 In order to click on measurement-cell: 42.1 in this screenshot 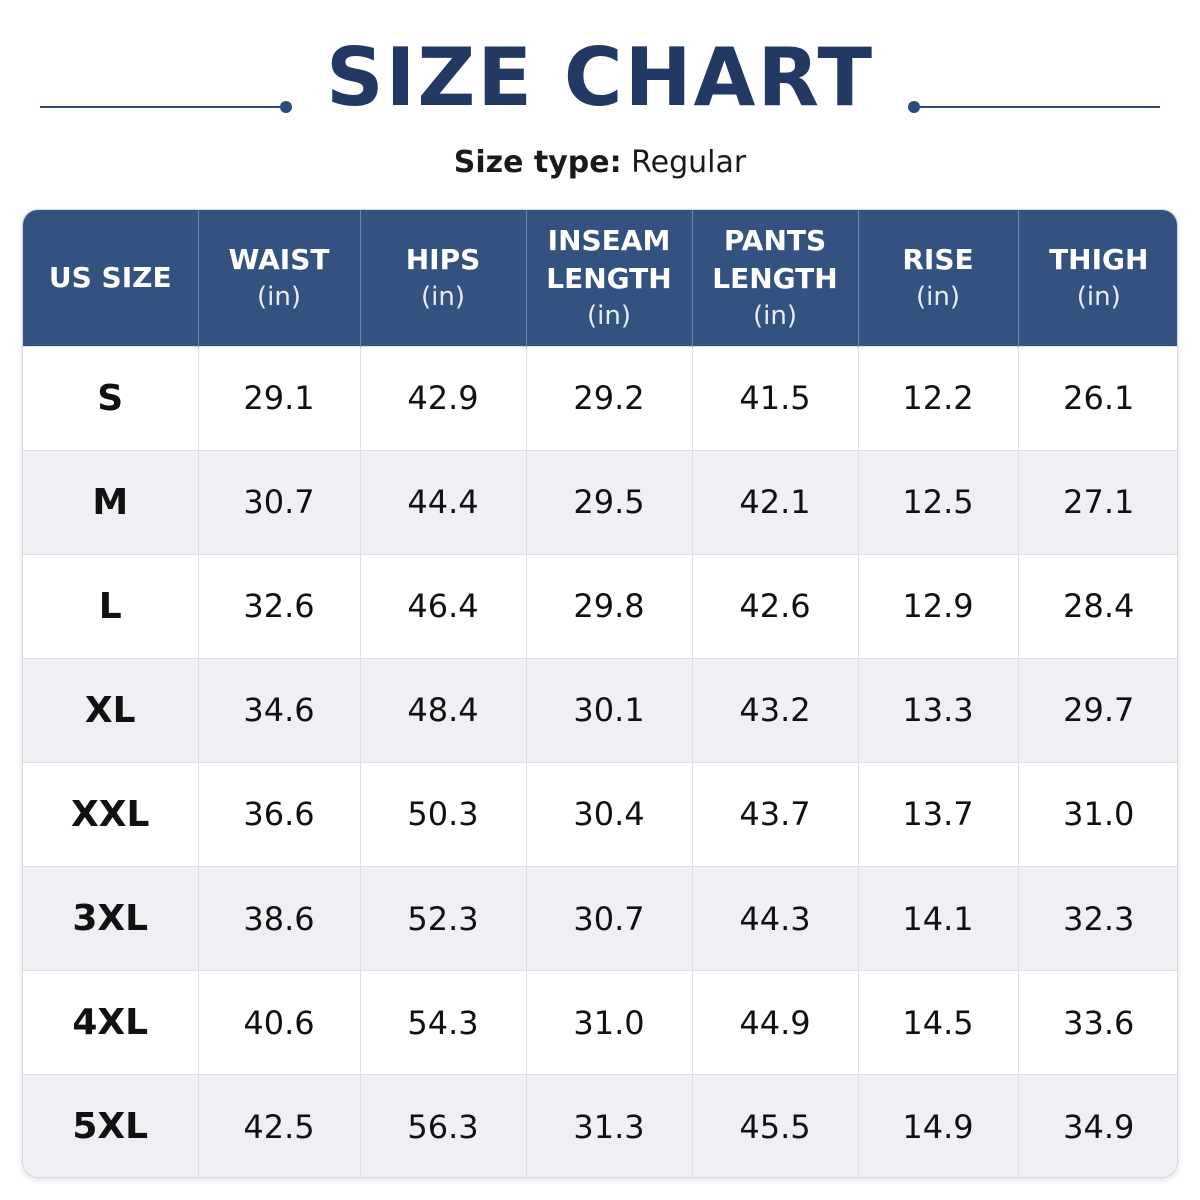, I will do `click(775, 502)`.